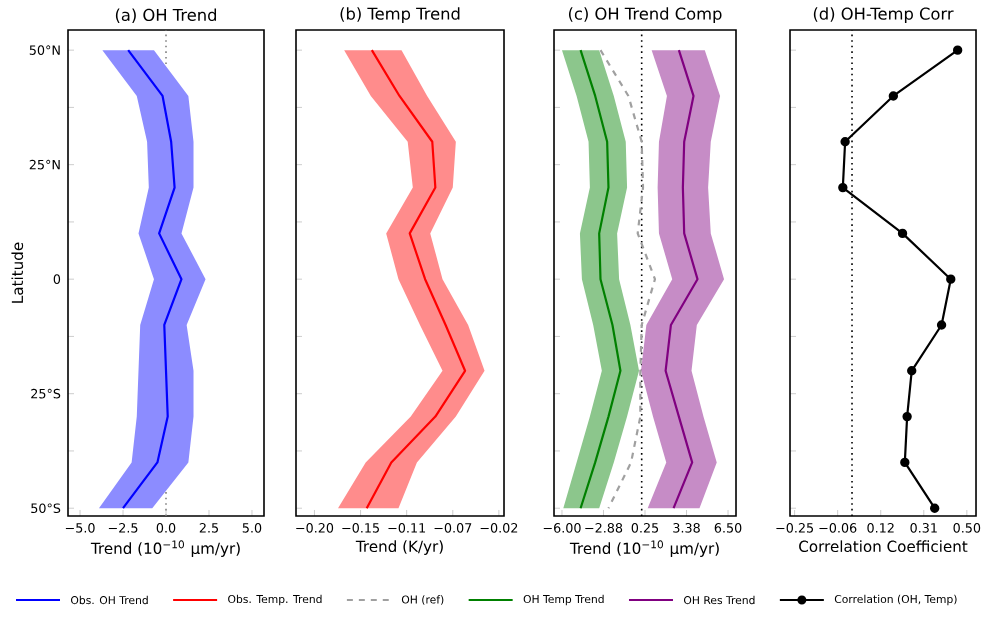 The width and height of the screenshot is (1000, 620). What do you see at coordinates (645, 15) in the screenshot?
I see `chart-title: (c) OH Trend Comp` at bounding box center [645, 15].